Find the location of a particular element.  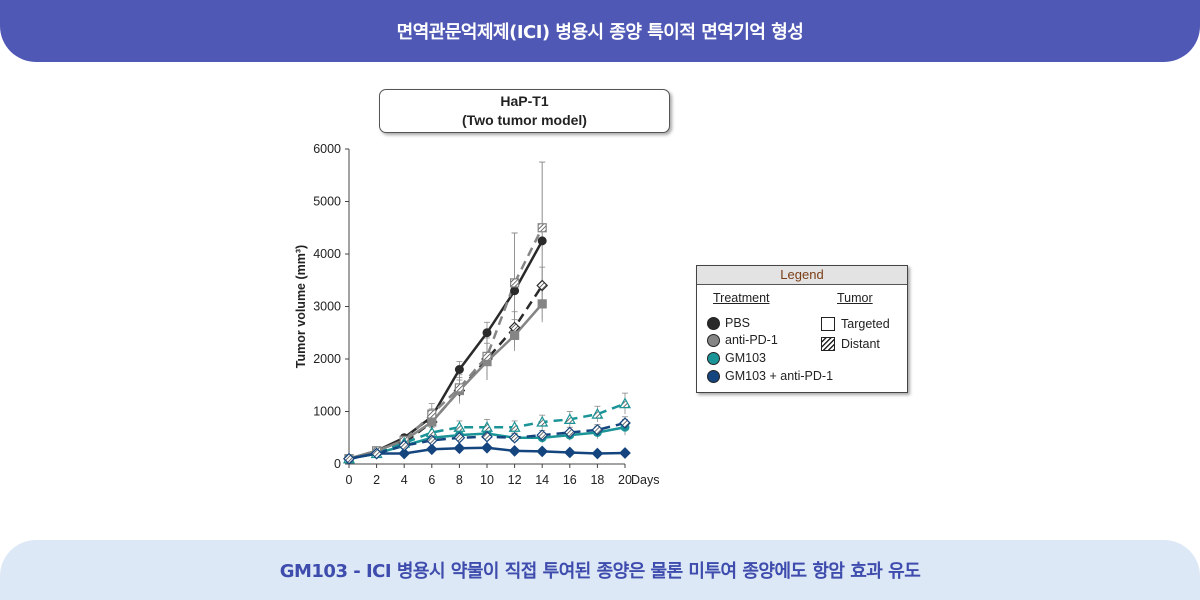

x-tick-label: 12 is located at coordinates (515, 480).